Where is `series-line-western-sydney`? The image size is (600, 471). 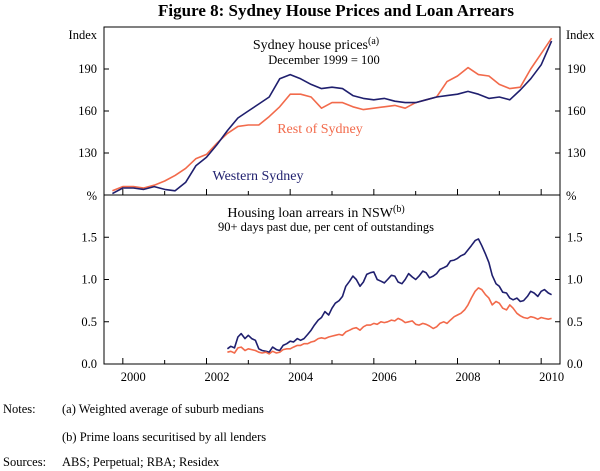
series-line-western-sydney is located at coordinates (389, 296).